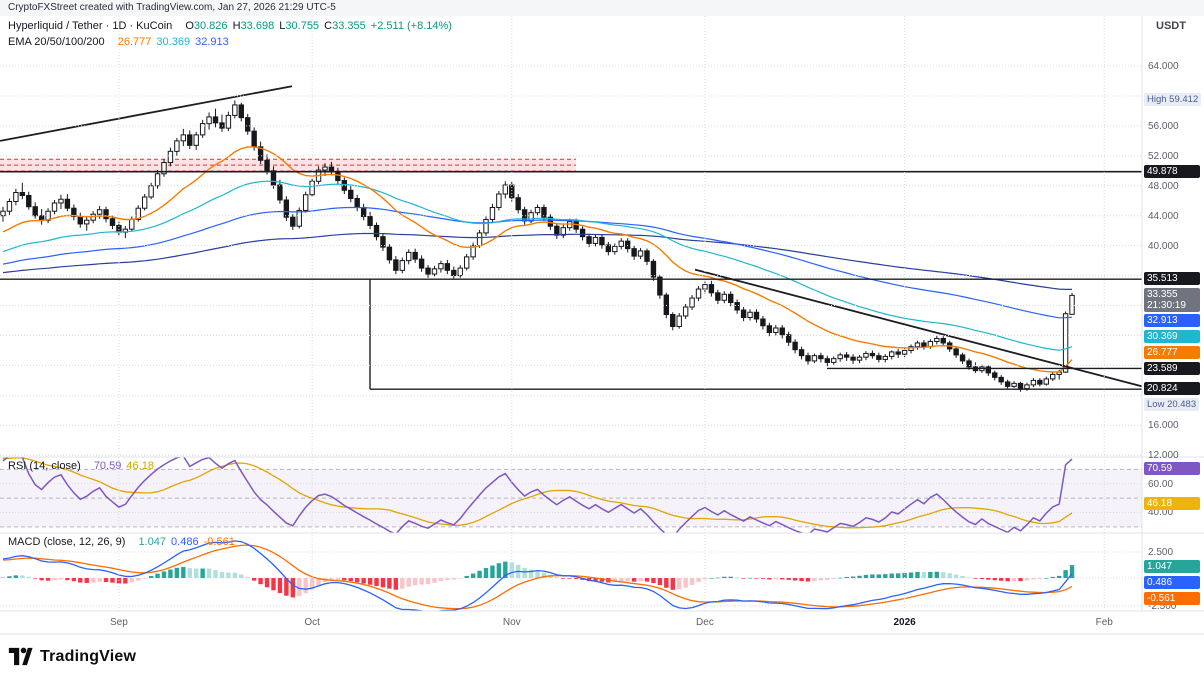  I want to click on ema100-price-label: 32.913, so click(1172, 321).